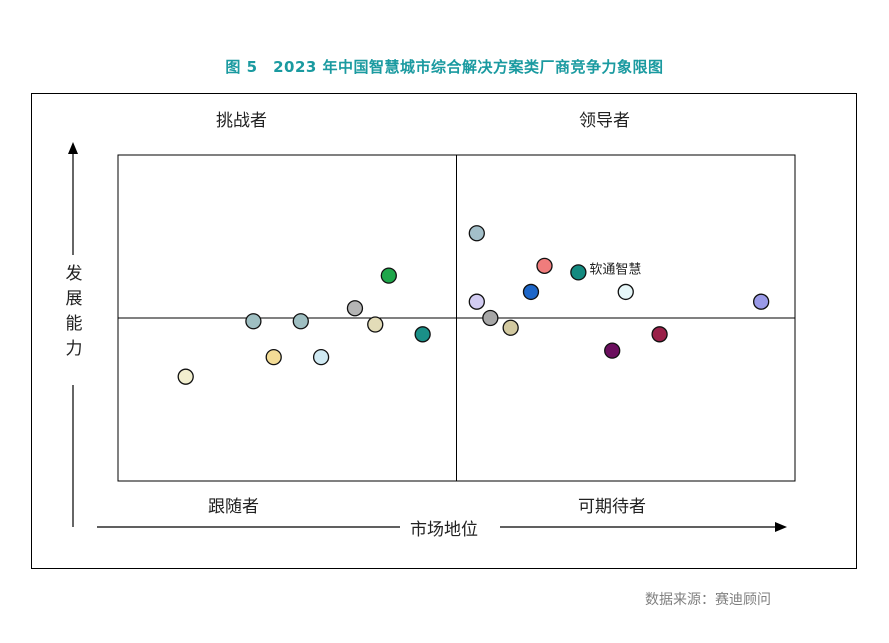 The width and height of the screenshot is (889, 643). I want to click on quadrant-label-promising: 可期待者, so click(612, 507).